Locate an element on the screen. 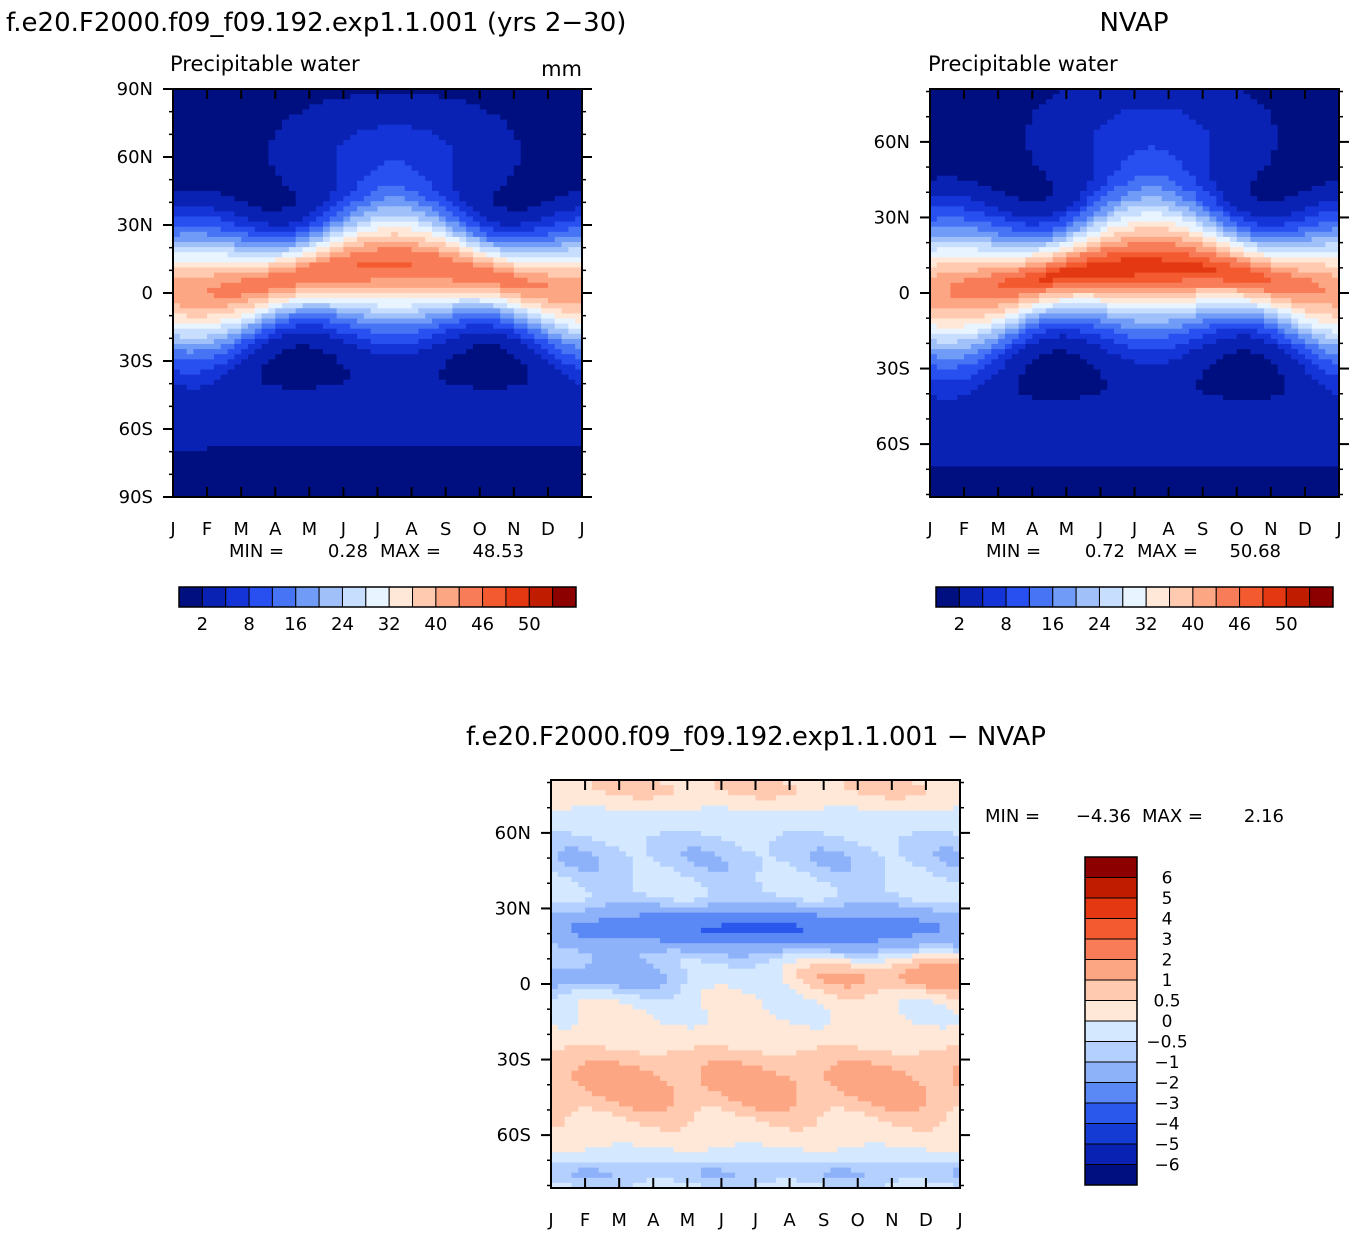  colorbar-label: 0 is located at coordinates (1167, 1022).